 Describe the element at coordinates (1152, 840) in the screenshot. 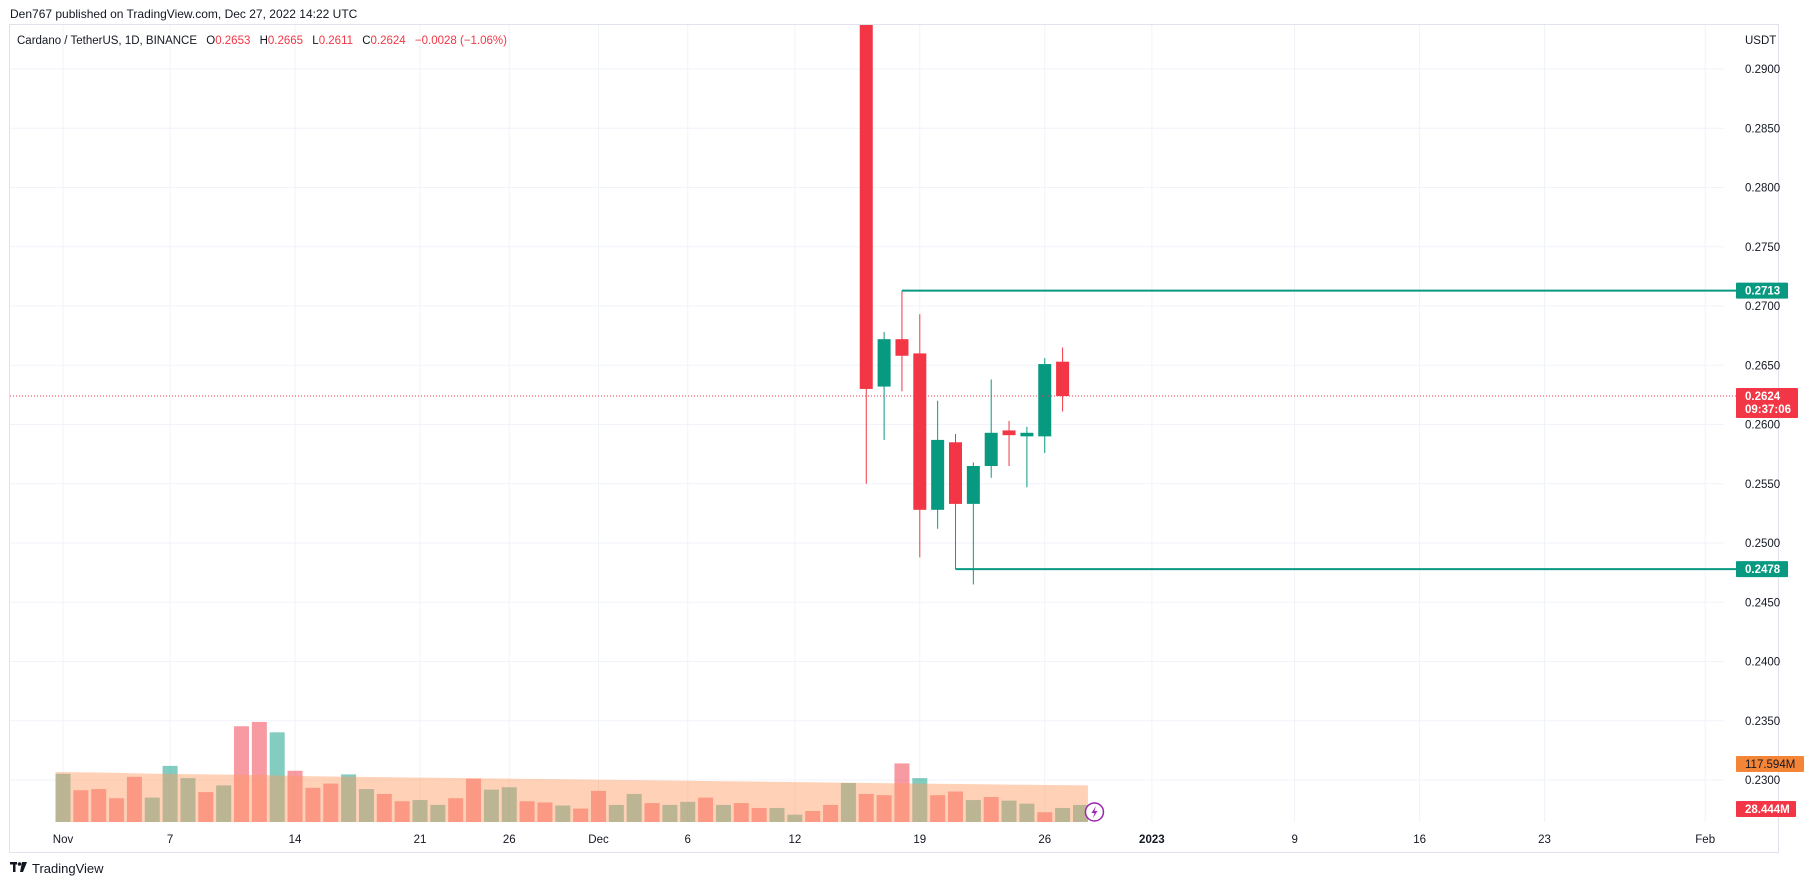

I see `x-tick-label: 2023` at that location.